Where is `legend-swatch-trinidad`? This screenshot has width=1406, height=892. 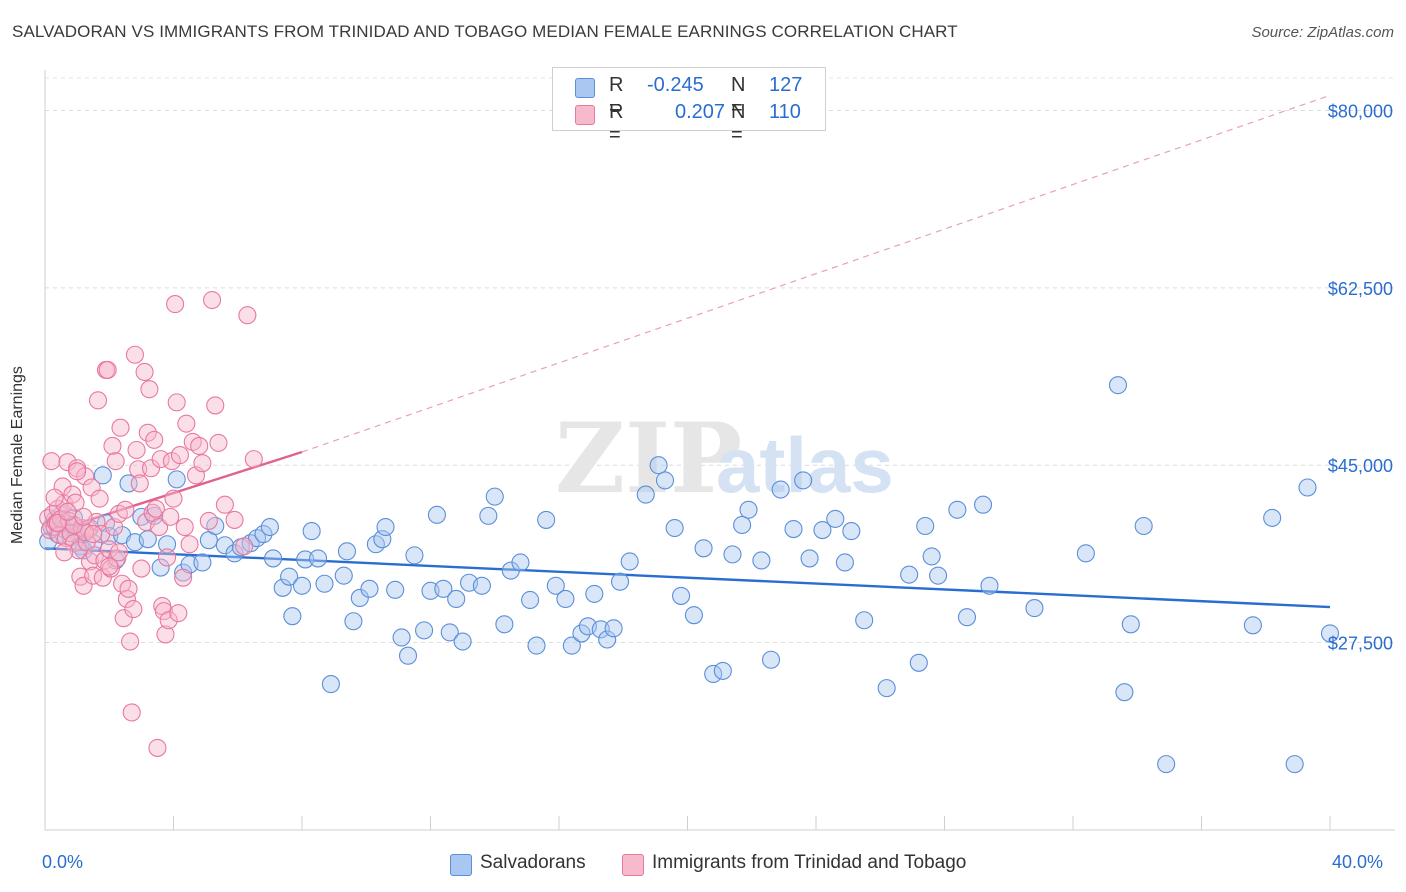
legend-swatch-trinidad is located at coordinates (585, 115).